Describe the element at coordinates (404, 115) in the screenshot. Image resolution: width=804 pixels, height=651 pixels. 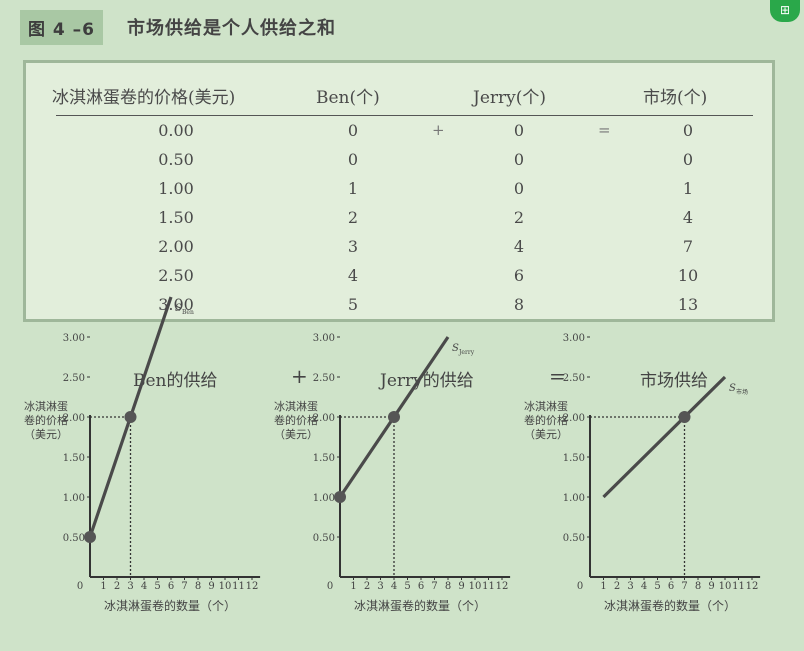
I see `header-rule` at that location.